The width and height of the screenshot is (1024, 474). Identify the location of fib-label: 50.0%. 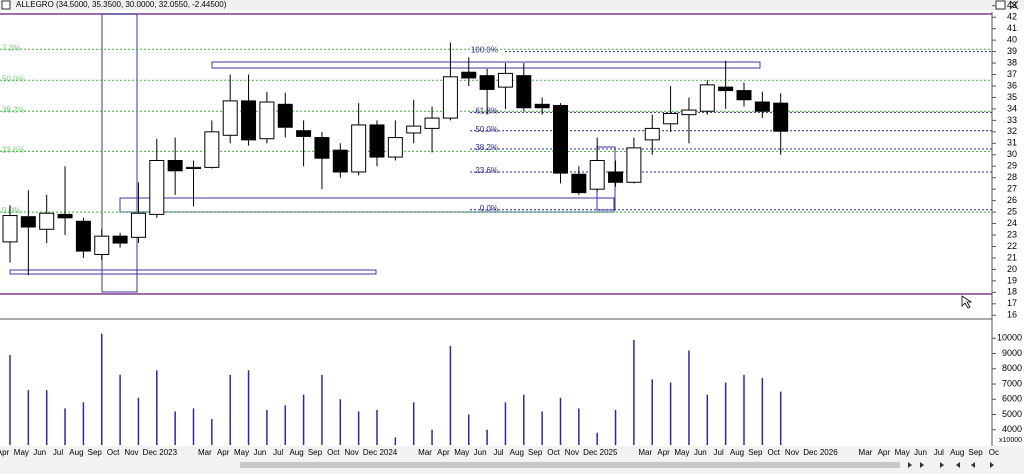
(486, 129).